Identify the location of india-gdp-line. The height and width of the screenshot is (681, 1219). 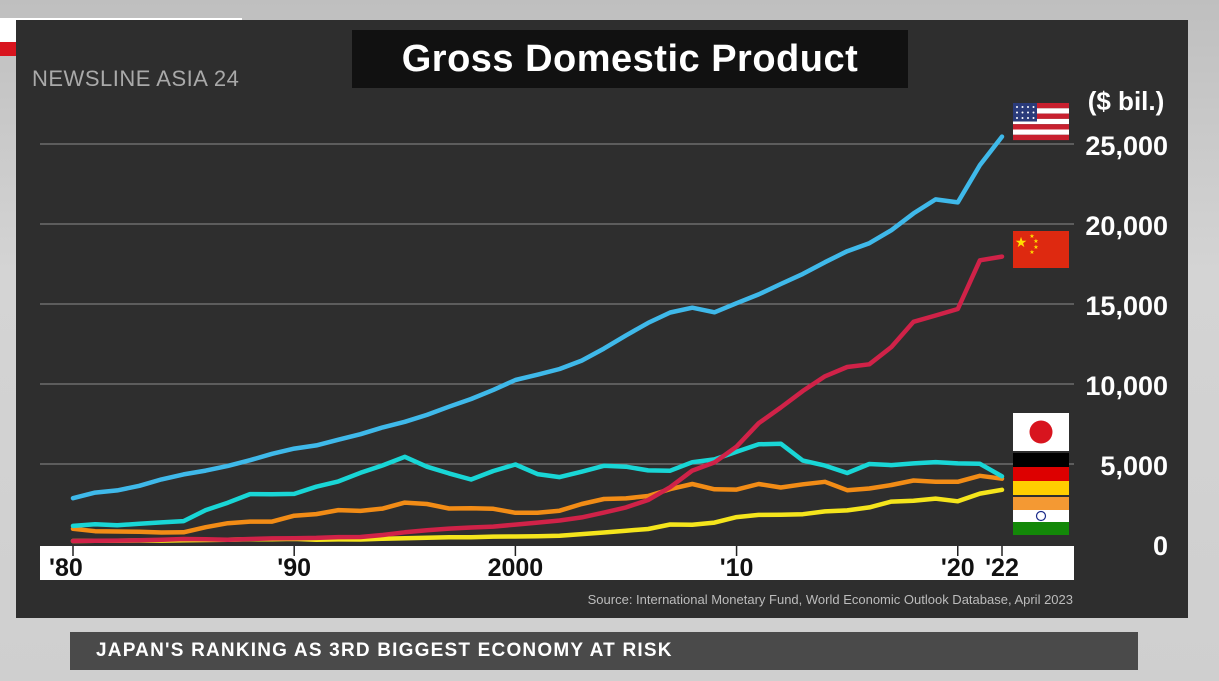
(537, 515).